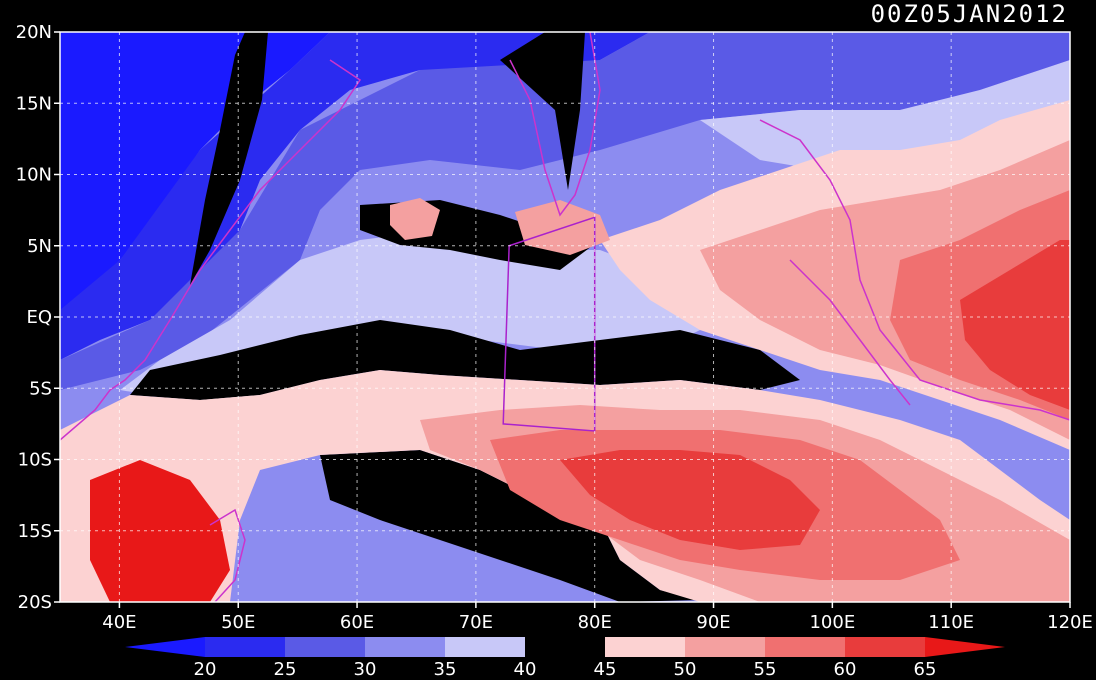 The image size is (1096, 680). What do you see at coordinates (39, 246) in the screenshot?
I see `y-tick-label: 5N` at bounding box center [39, 246].